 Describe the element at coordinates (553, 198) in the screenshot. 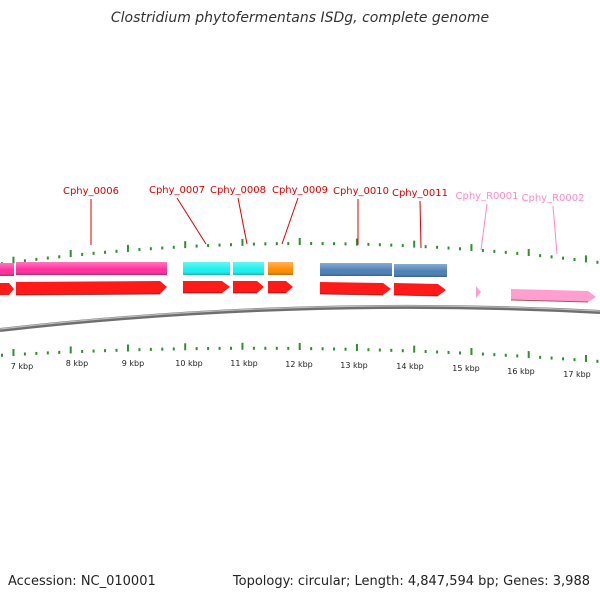

I see `gene-label: Cphy_R0002` at that location.